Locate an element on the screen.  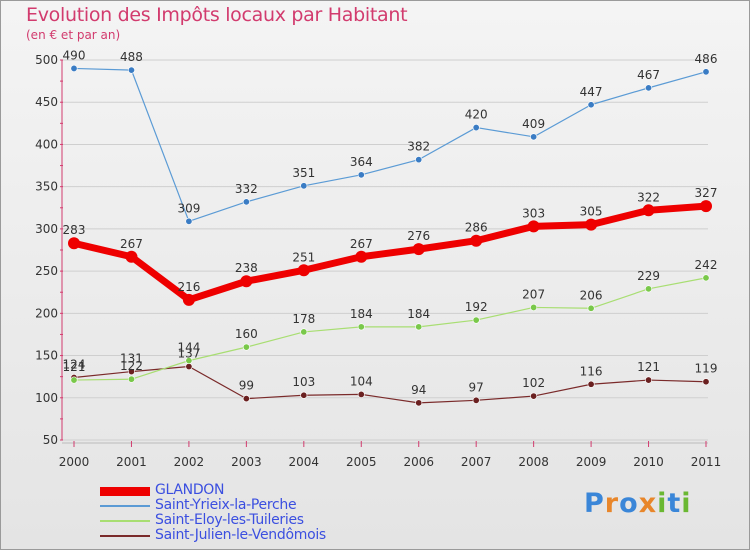
y-tick-label: 200 is located at coordinates (46, 313).